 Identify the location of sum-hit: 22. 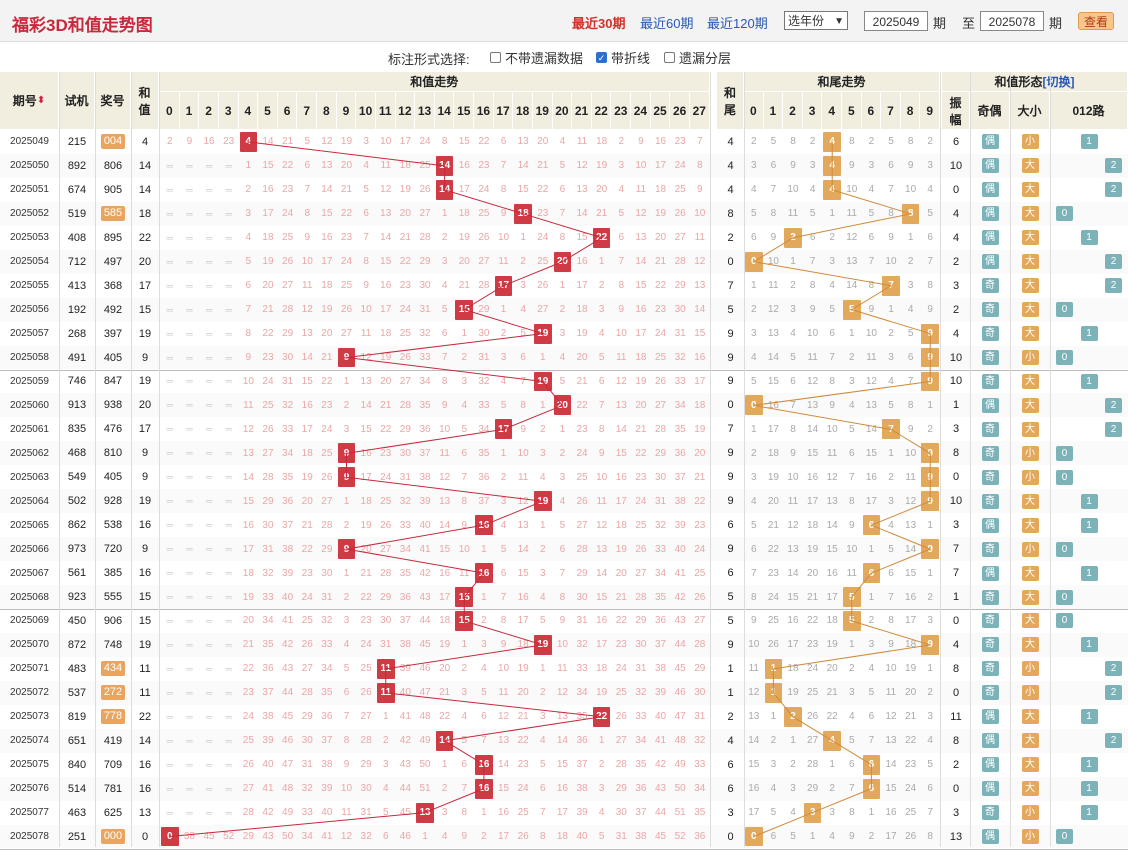
(601, 716).